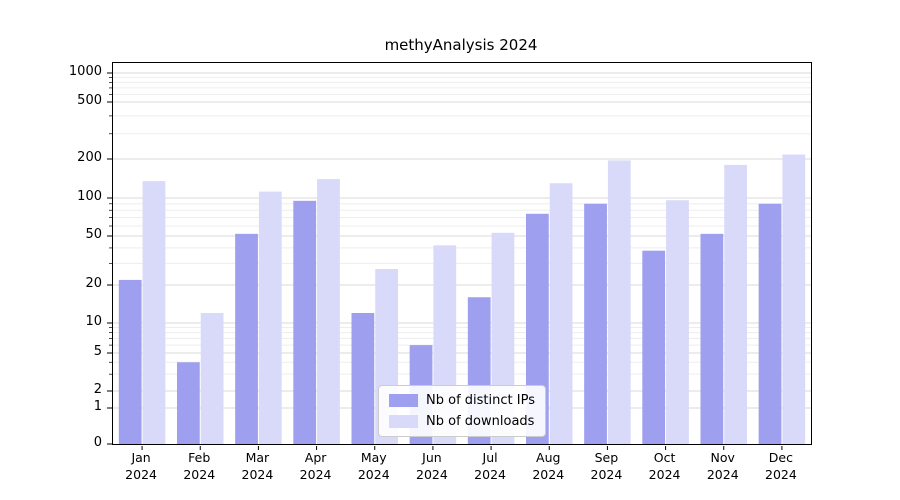  What do you see at coordinates (664, 457) in the screenshot?
I see `x-tick-month: Oct` at bounding box center [664, 457].